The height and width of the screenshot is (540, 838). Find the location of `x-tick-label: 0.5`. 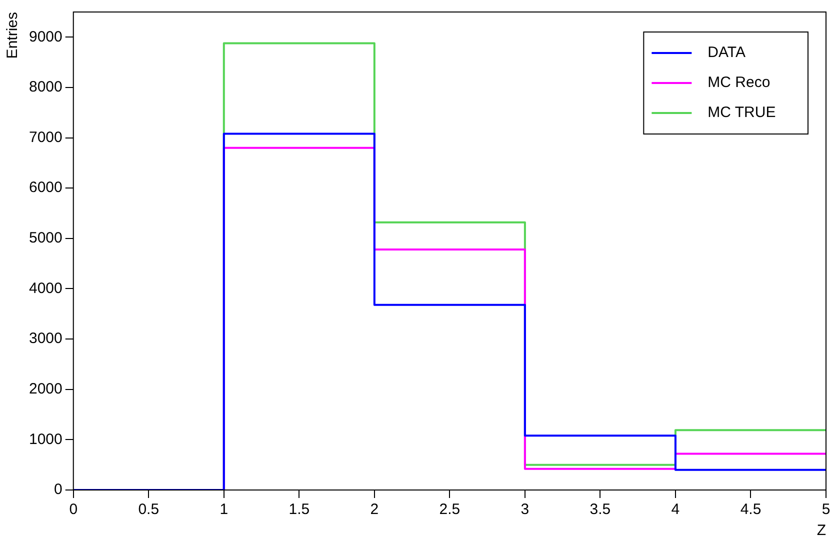

x-tick-label: 0.5 is located at coordinates (149, 509).